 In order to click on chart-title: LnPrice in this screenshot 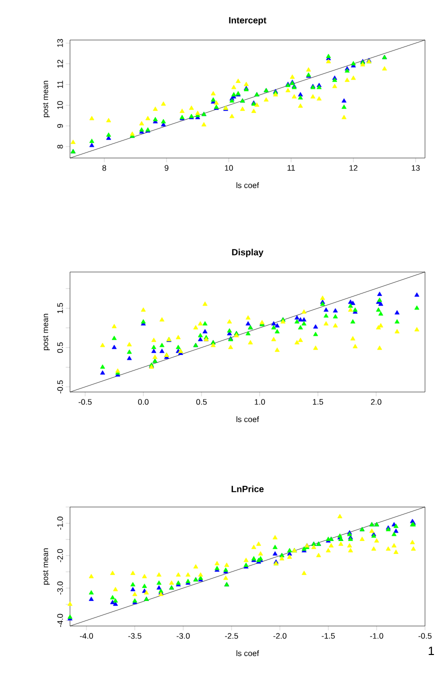, I will do `click(248, 489)`.